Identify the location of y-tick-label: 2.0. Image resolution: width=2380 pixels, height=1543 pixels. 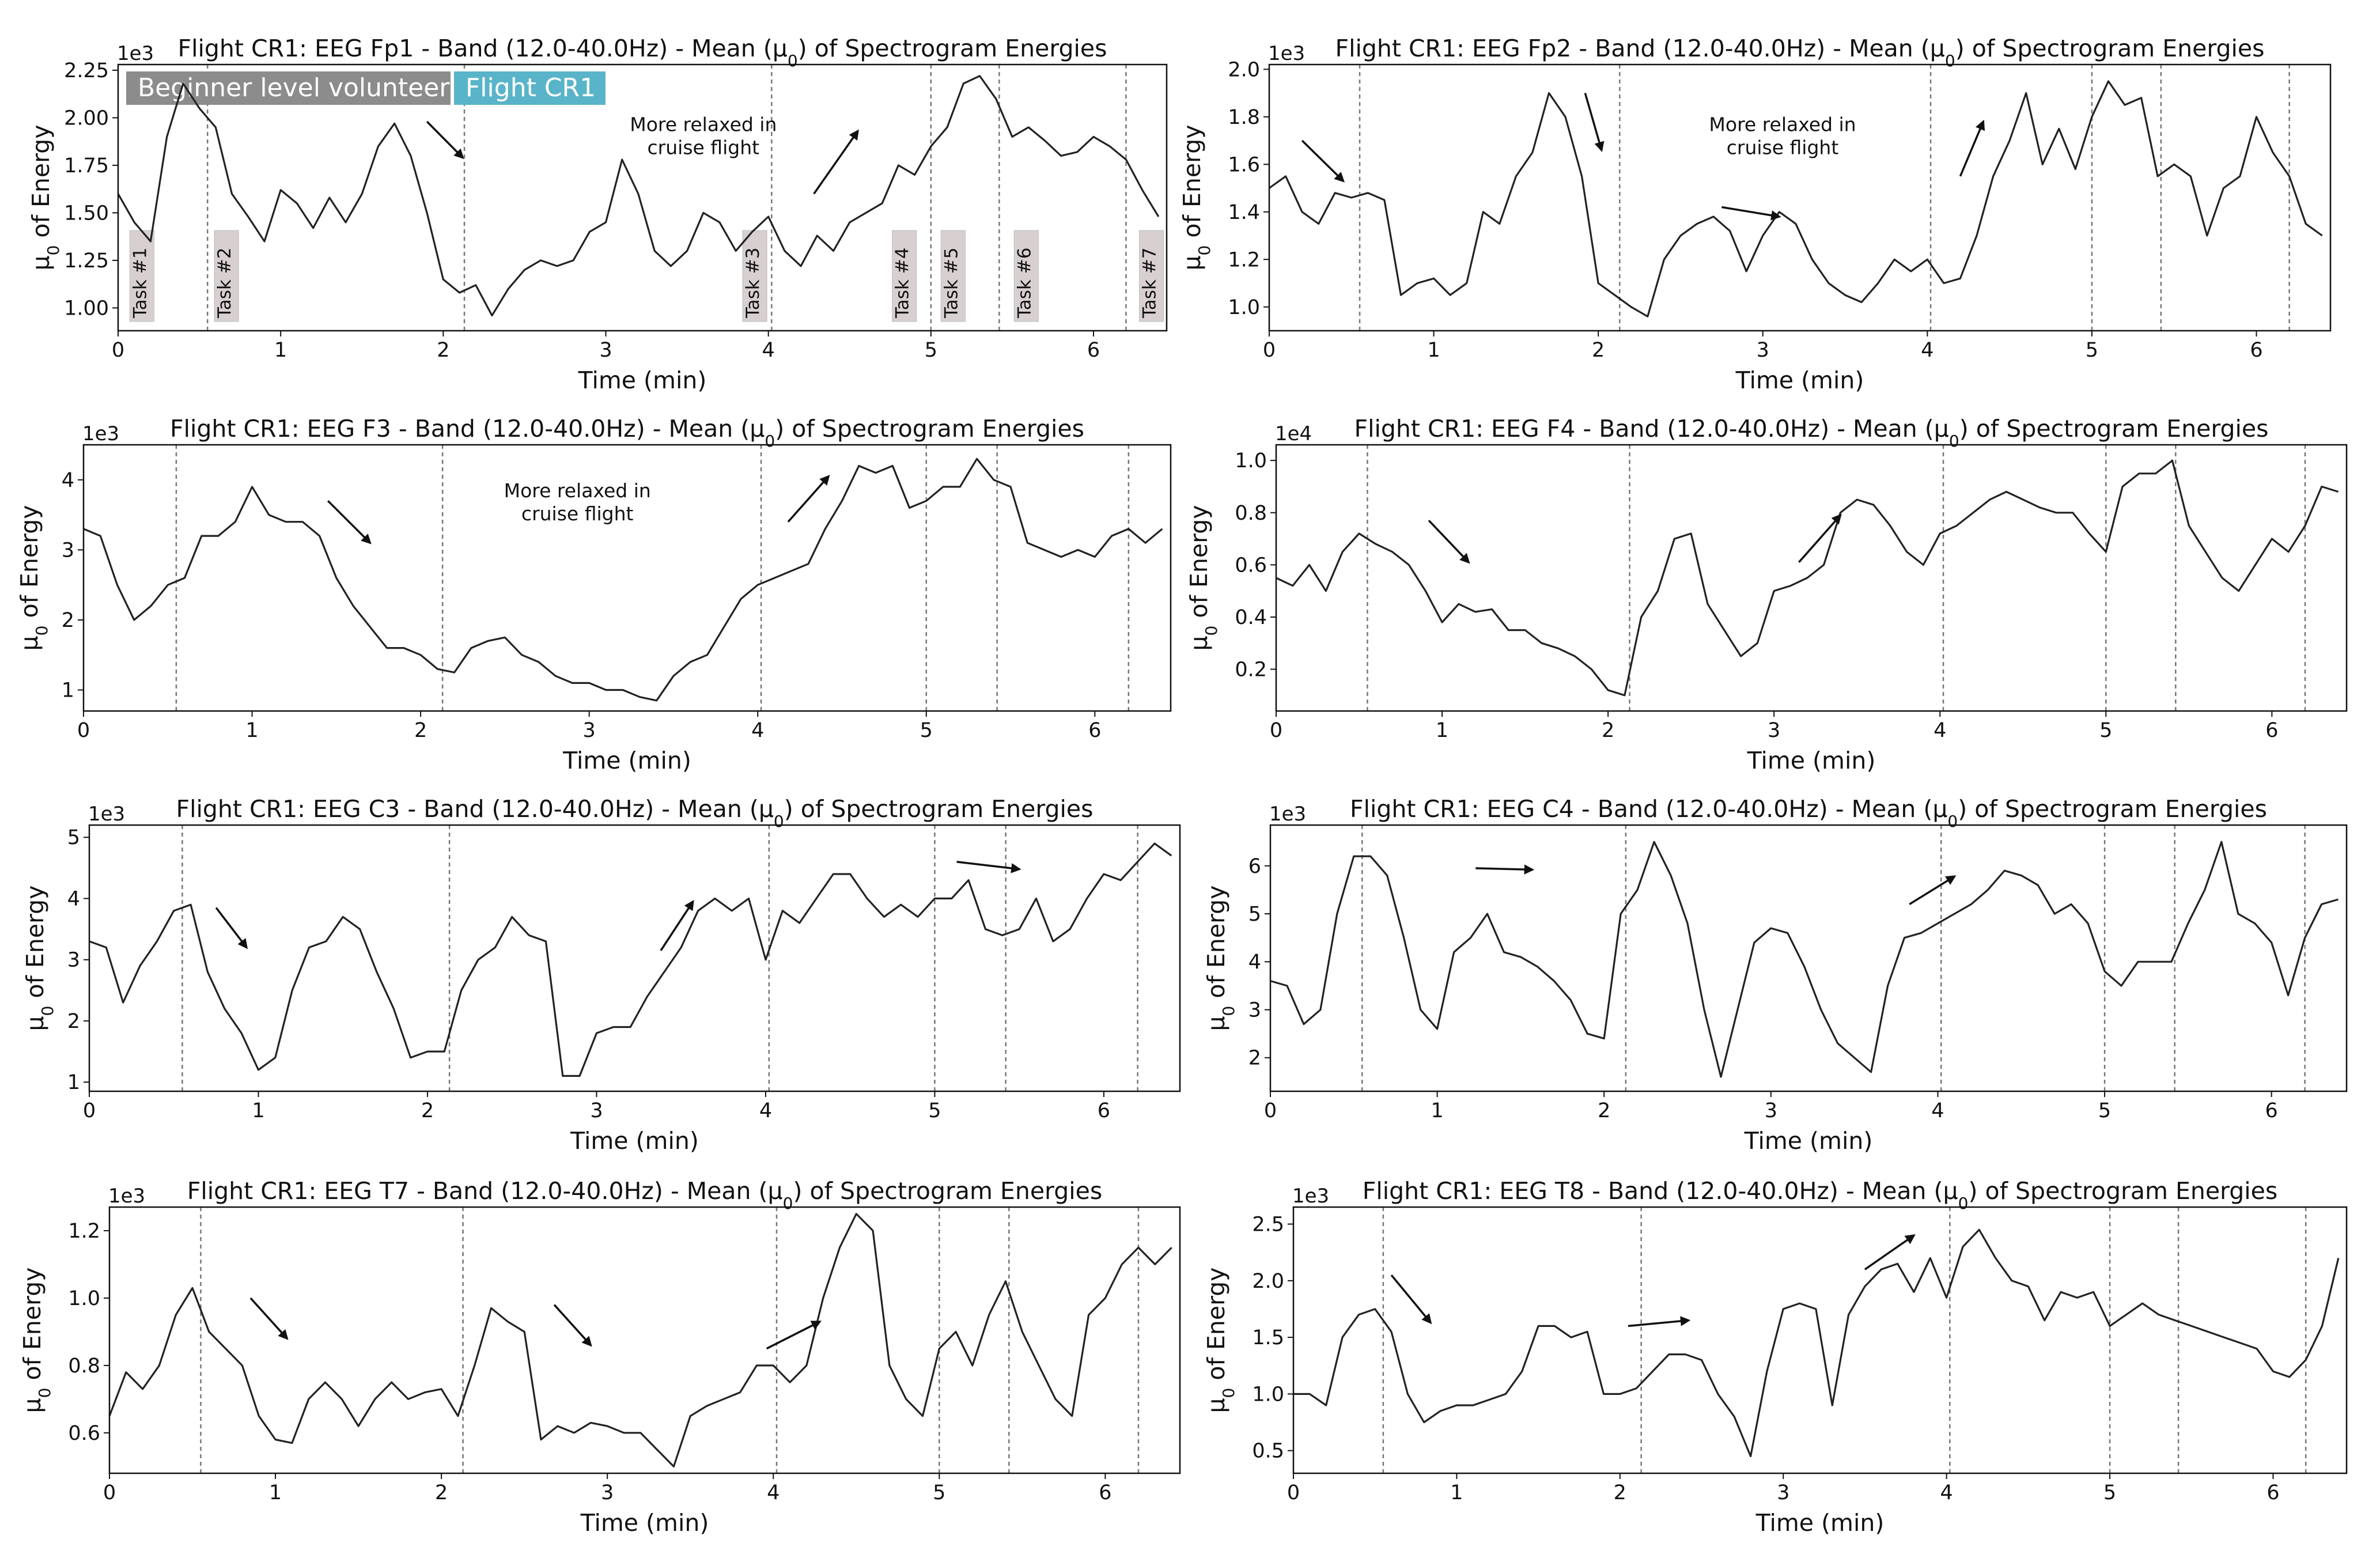
(1244, 69).